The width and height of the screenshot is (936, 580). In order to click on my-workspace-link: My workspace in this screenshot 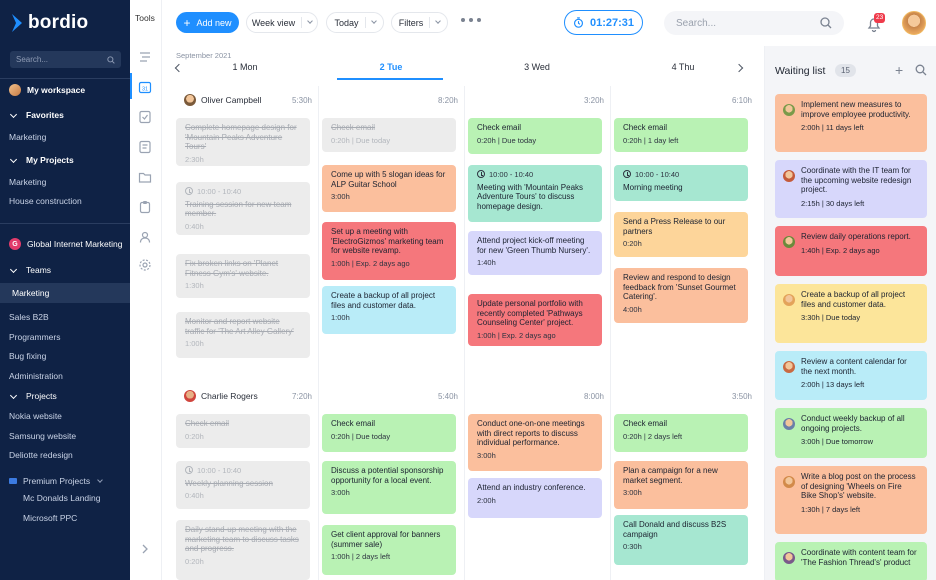, I will do `click(47, 90)`.